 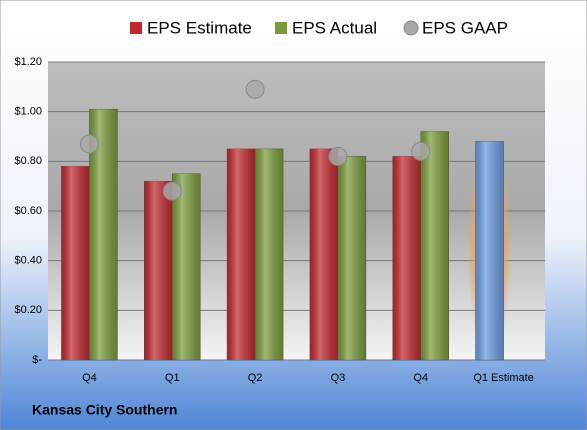 What do you see at coordinates (37, 360) in the screenshot?
I see `y-tick-label: $-` at bounding box center [37, 360].